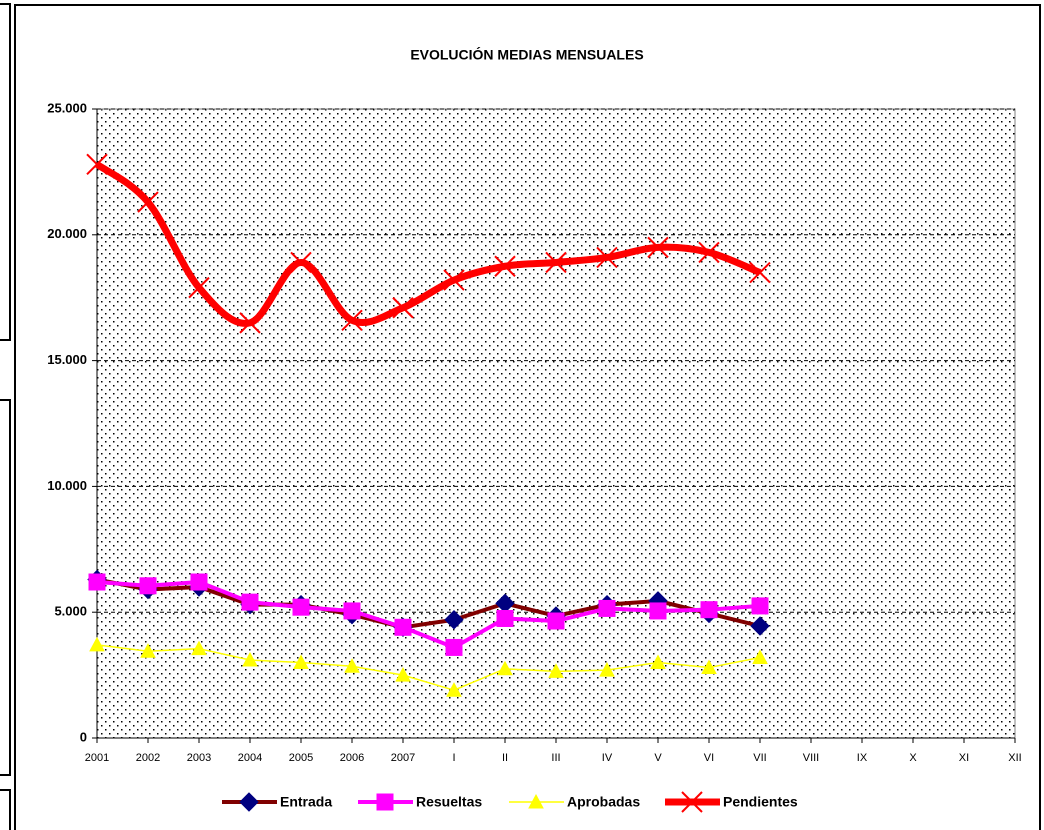  I want to click on x-tick-label: VIII, so click(811, 758).